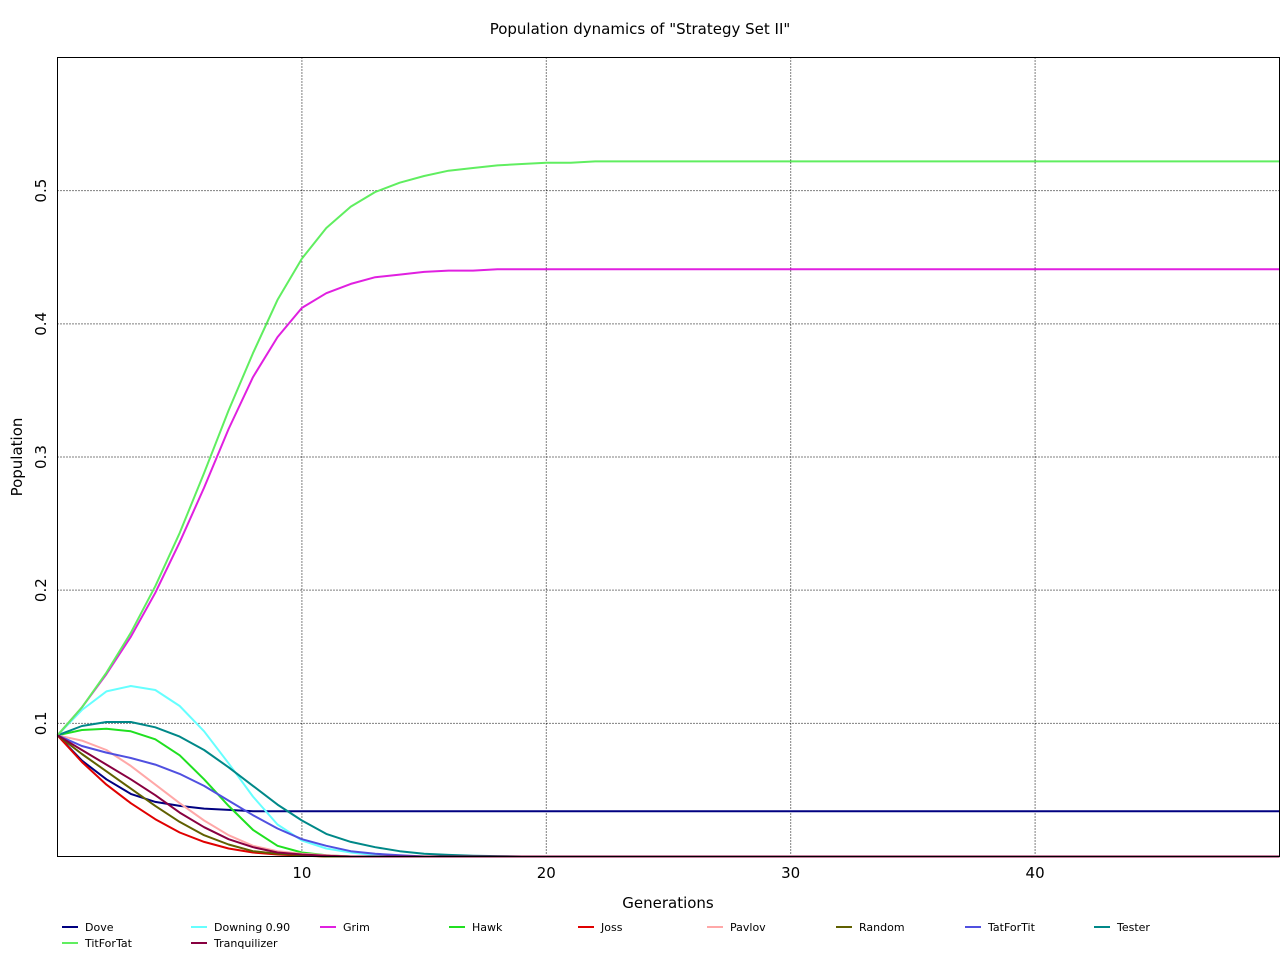 The width and height of the screenshot is (1280, 960). Describe the element at coordinates (99, 927) in the screenshot. I see `legend-label: Dove` at that location.